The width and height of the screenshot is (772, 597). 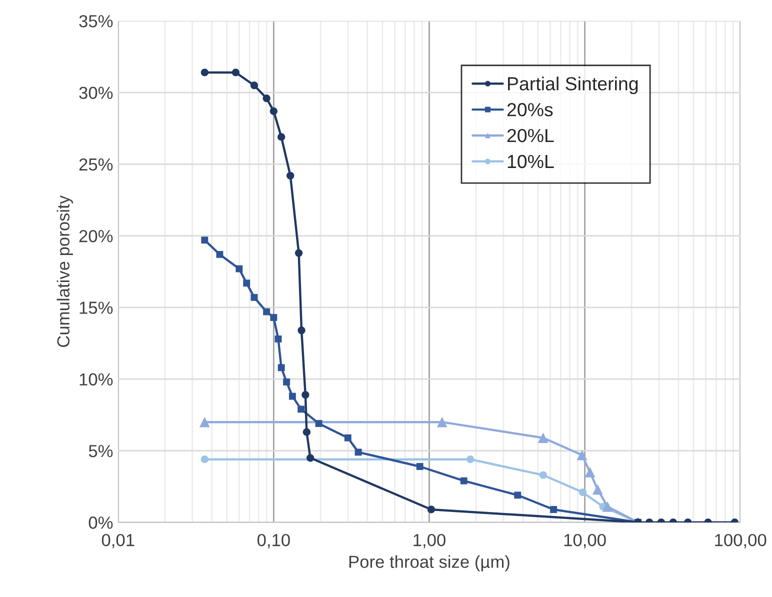 I want to click on y-axis-title: Cumulative porosity, so click(x=64, y=271).